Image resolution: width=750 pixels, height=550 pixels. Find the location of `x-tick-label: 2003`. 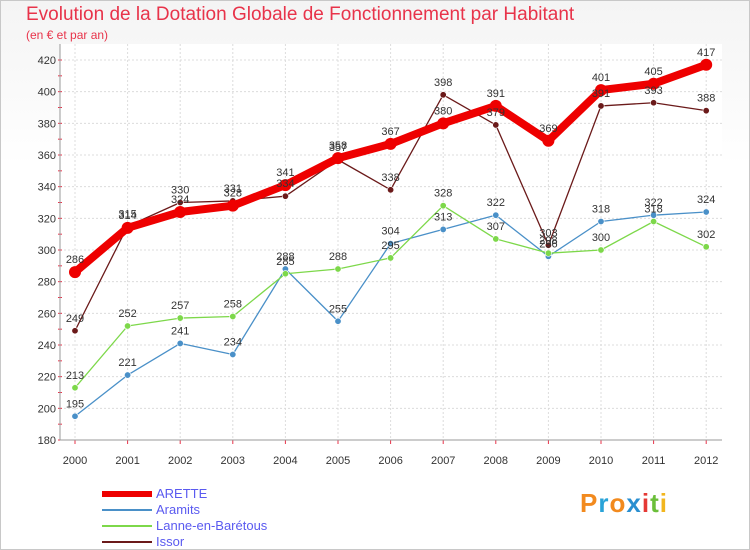

x-tick-label: 2003 is located at coordinates (233, 461).